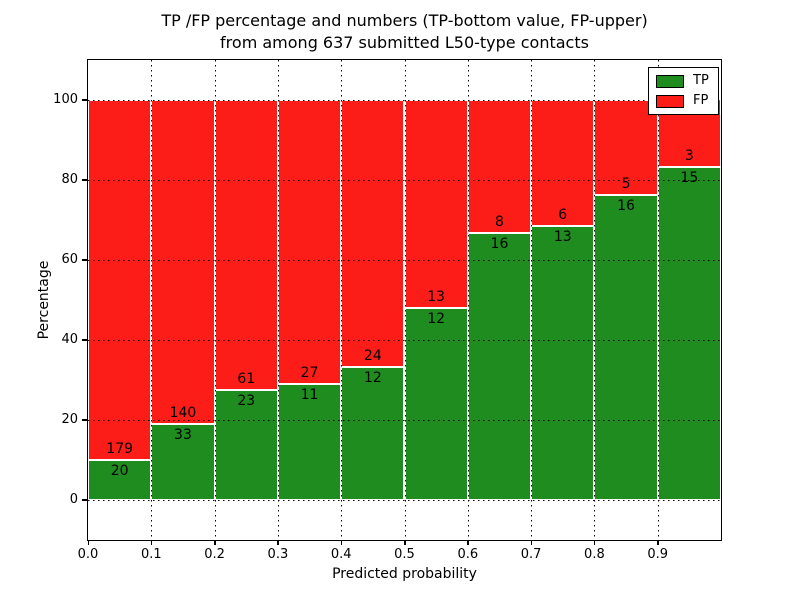  Describe the element at coordinates (701, 80) in the screenshot. I see `legend-label-tp: TP` at that location.